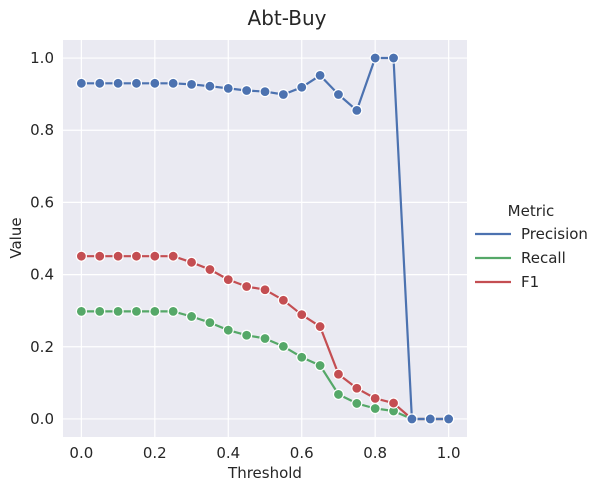 The height and width of the screenshot is (492, 604). Describe the element at coordinates (42, 275) in the screenshot. I see `y-tick-label: 0.4` at that location.